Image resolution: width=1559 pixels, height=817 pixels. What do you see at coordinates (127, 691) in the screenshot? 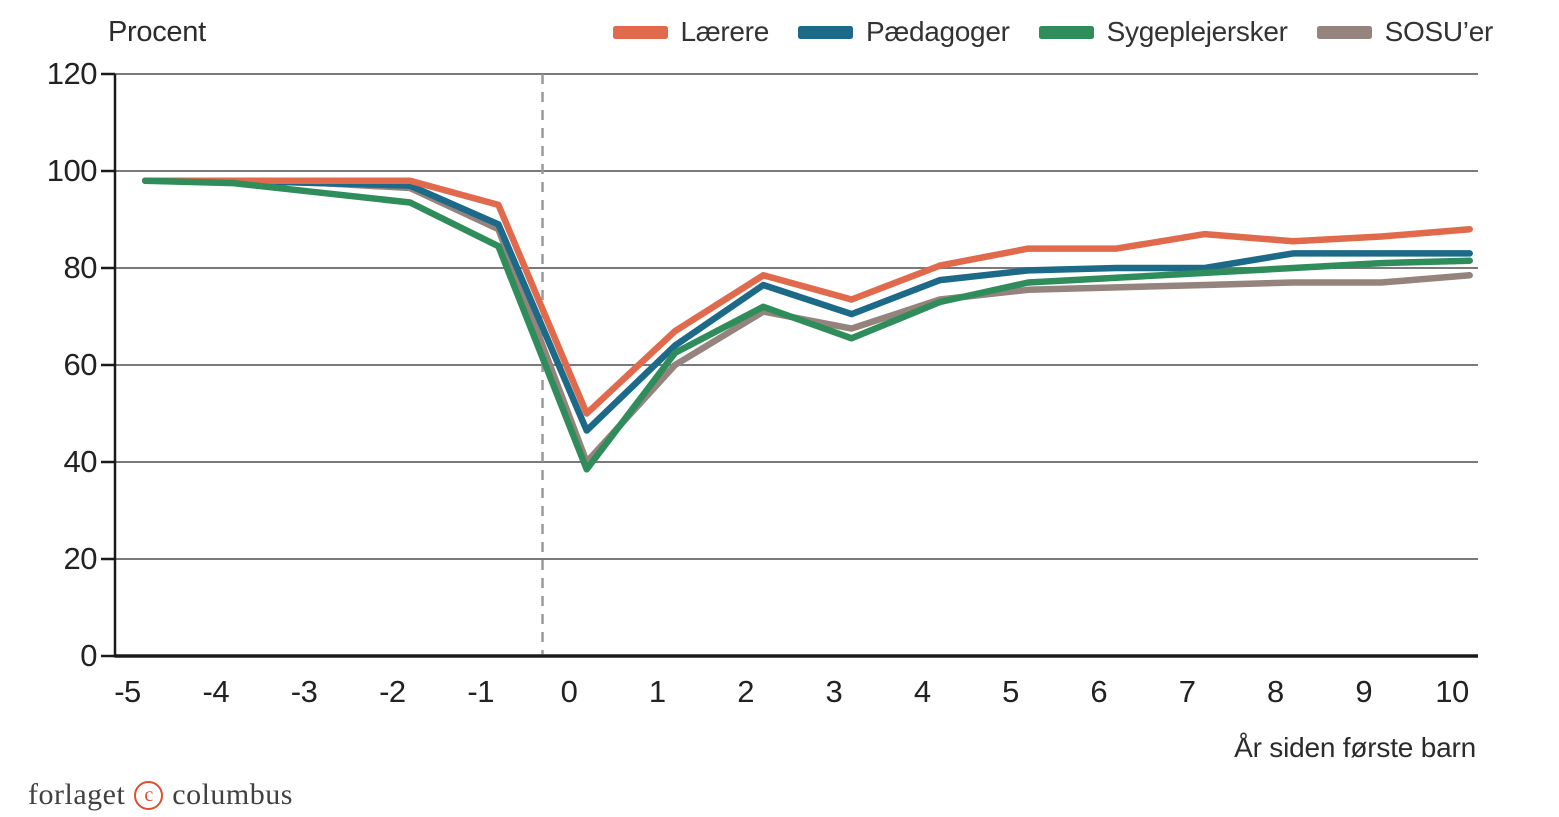
I see `x-tick-label--5: -5` at bounding box center [127, 691].